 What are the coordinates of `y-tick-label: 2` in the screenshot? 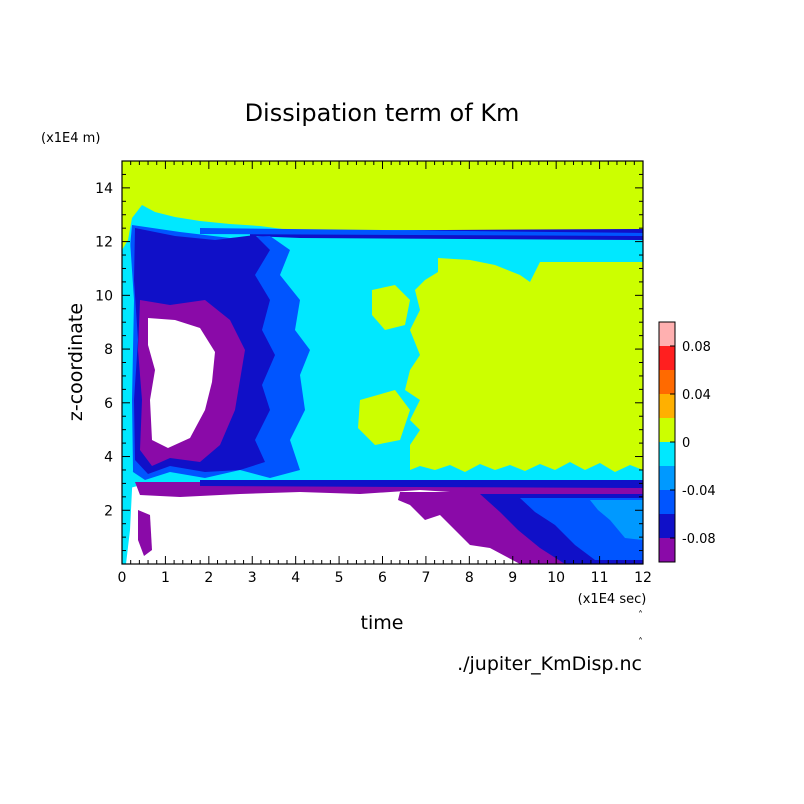 It's located at (108, 511).